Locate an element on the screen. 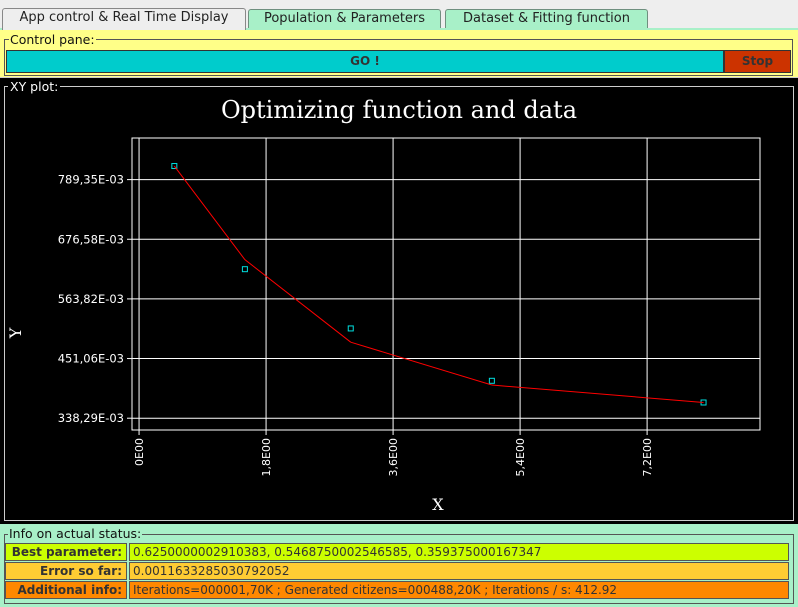 The image size is (798, 607). error-label: Error so far: is located at coordinates (66, 571).